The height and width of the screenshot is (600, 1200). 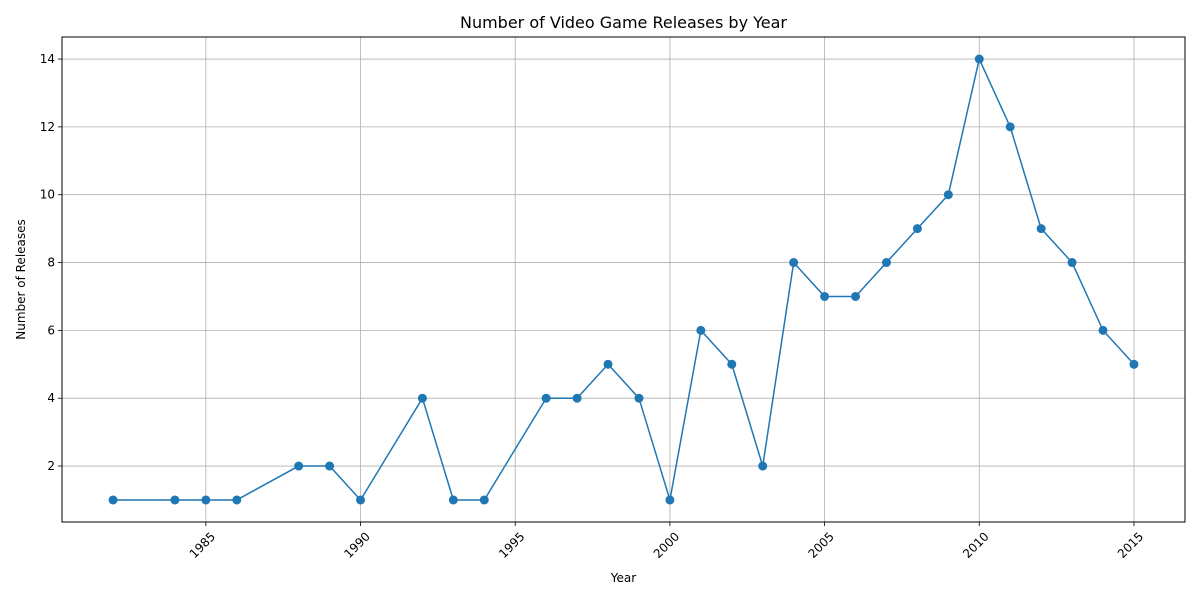 What do you see at coordinates (666, 544) in the screenshot?
I see `x-tick-label: 2000` at bounding box center [666, 544].